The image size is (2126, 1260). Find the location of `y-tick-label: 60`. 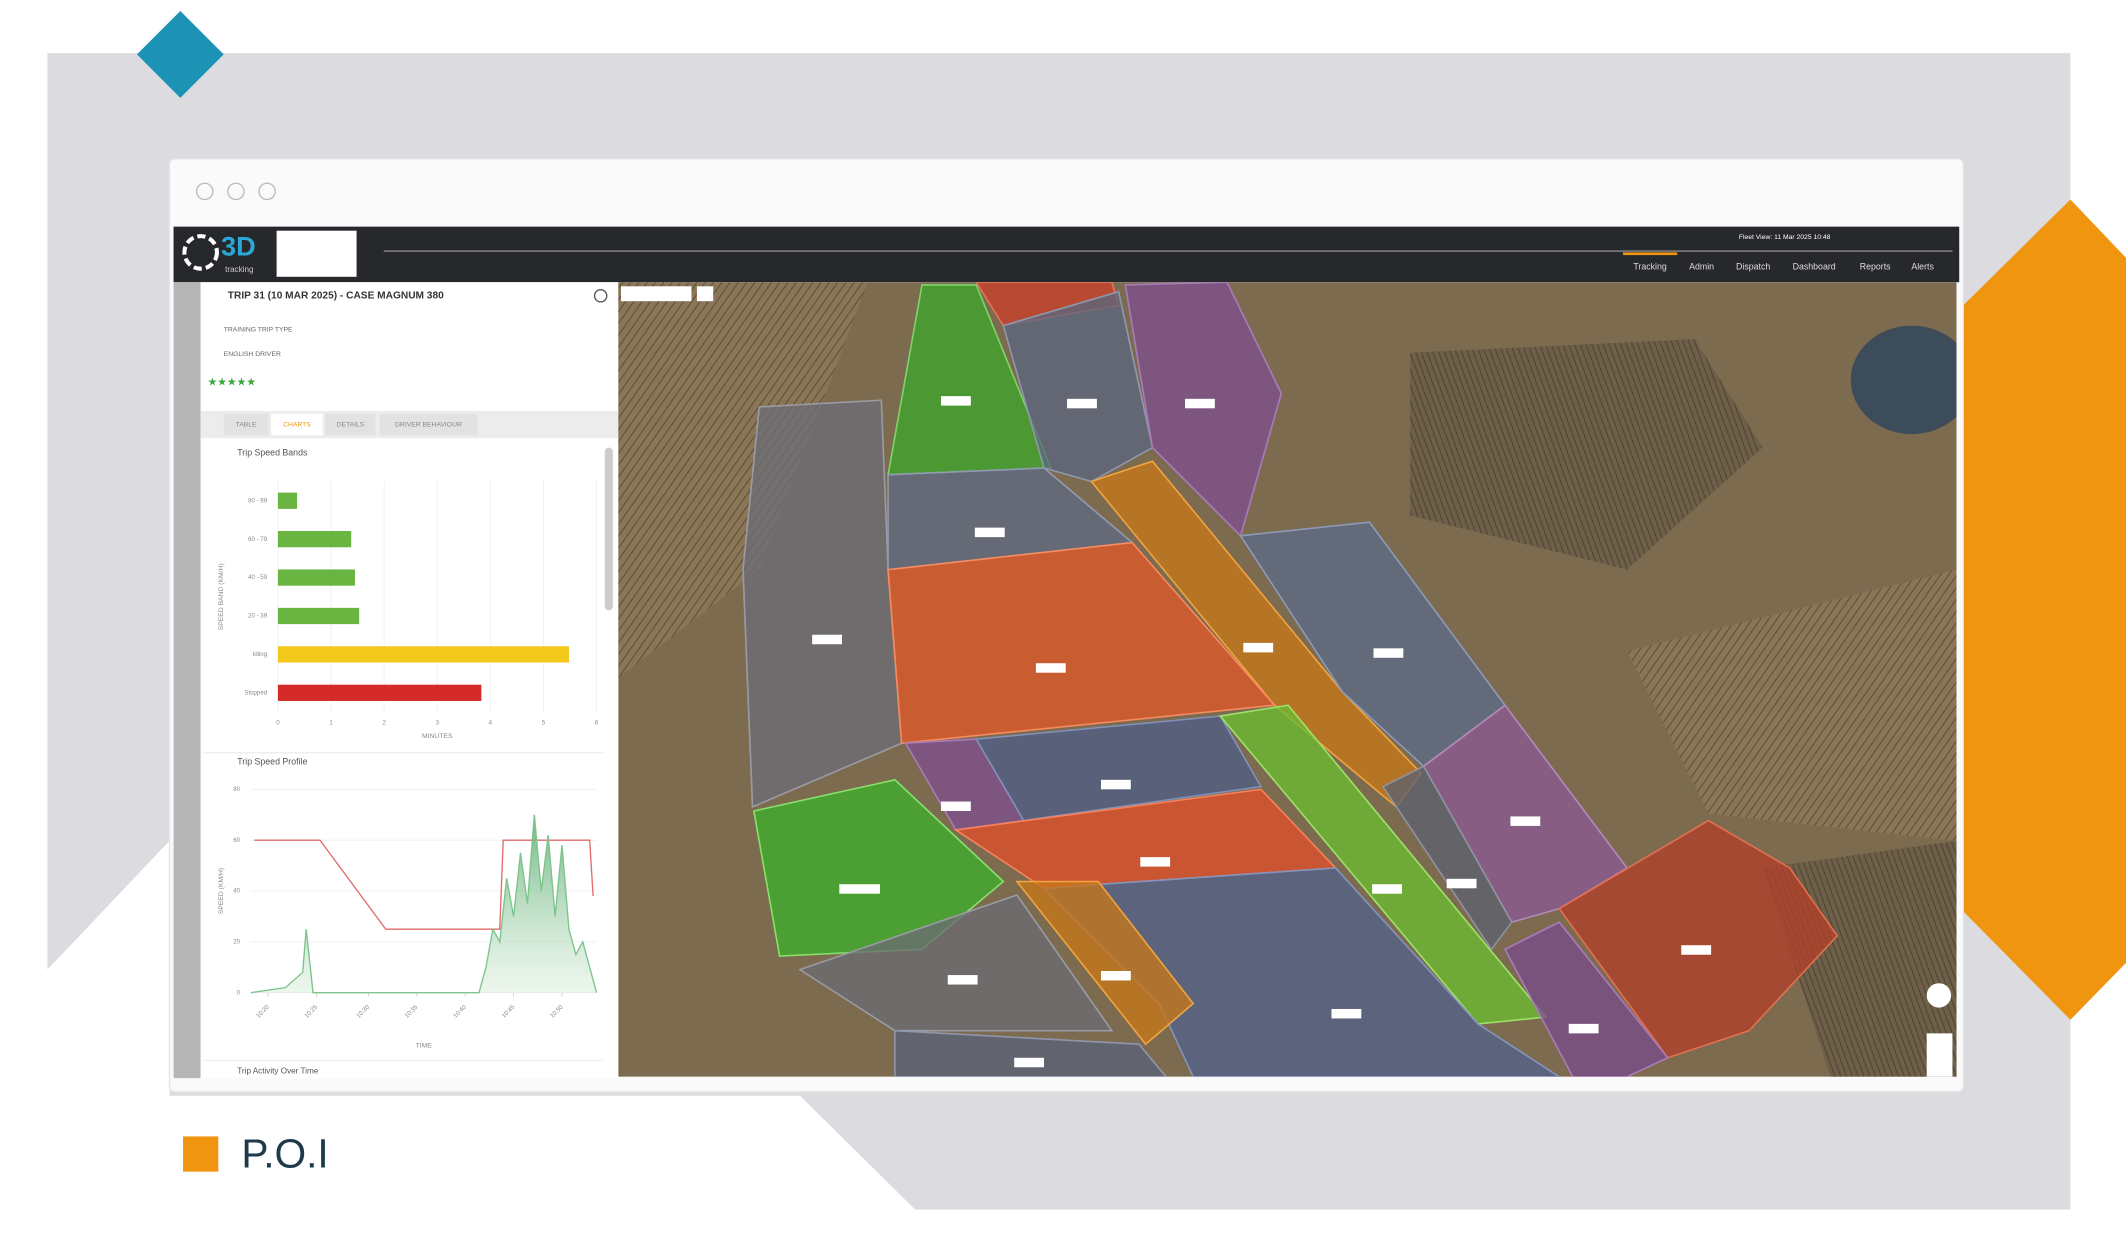

y-tick-label: 60 is located at coordinates (236, 840).